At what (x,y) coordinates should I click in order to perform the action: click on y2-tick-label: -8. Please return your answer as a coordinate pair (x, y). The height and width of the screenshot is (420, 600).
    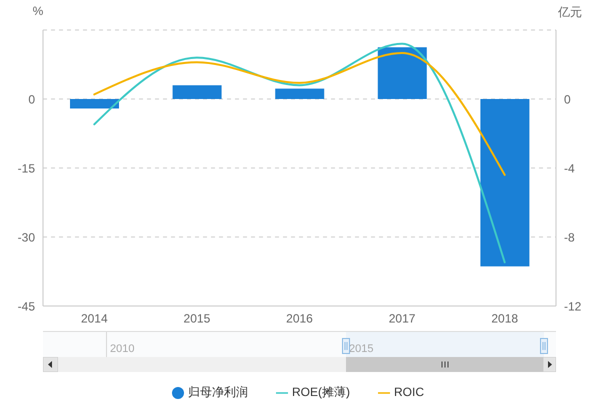
    Looking at the image, I should click on (569, 237).